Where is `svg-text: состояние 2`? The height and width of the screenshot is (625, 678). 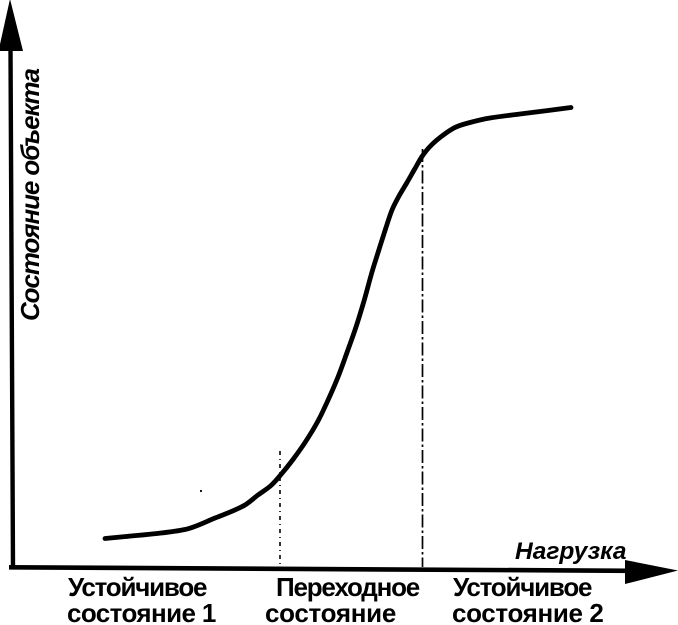 svg-text: состояние 2 is located at coordinates (528, 611).